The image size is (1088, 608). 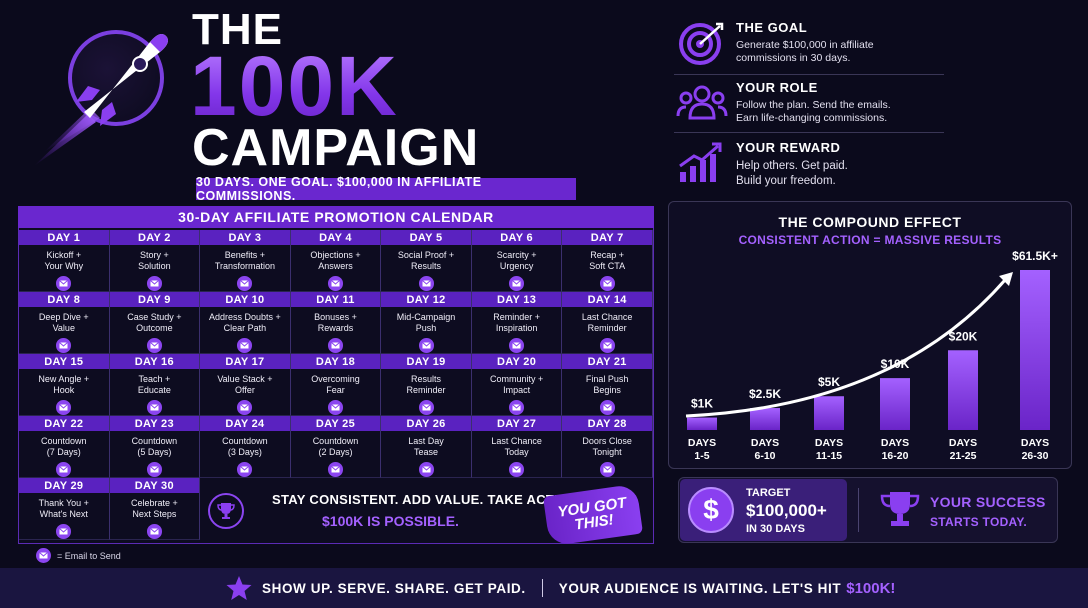 I want to click on day-label: DAY 21, so click(x=607, y=362).